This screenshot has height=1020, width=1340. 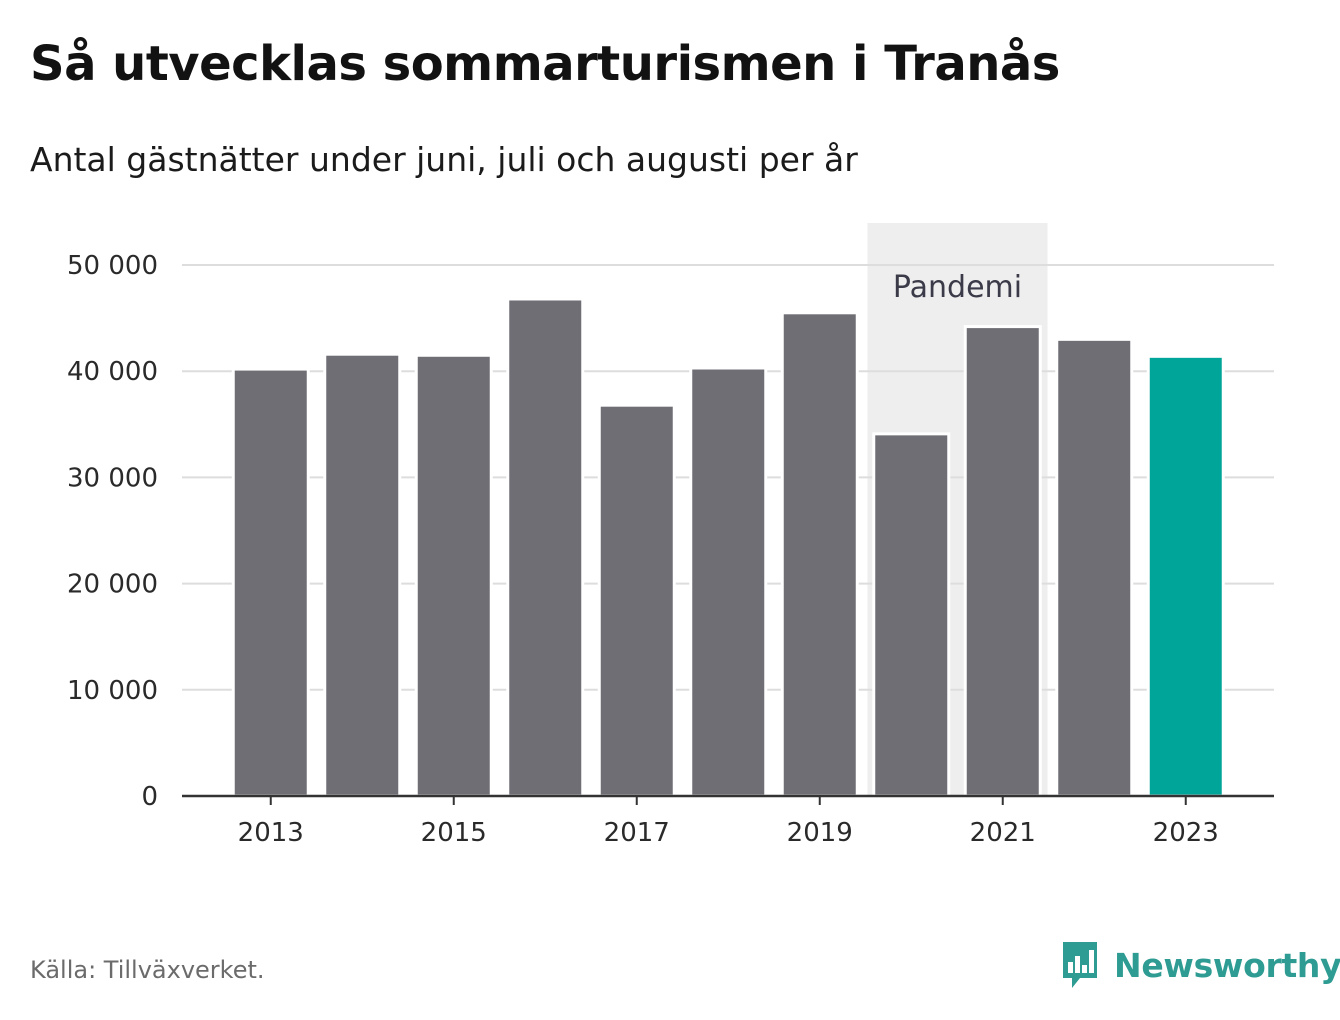 What do you see at coordinates (147, 970) in the screenshot?
I see `source-note: Källa: Tillväxverket.` at bounding box center [147, 970].